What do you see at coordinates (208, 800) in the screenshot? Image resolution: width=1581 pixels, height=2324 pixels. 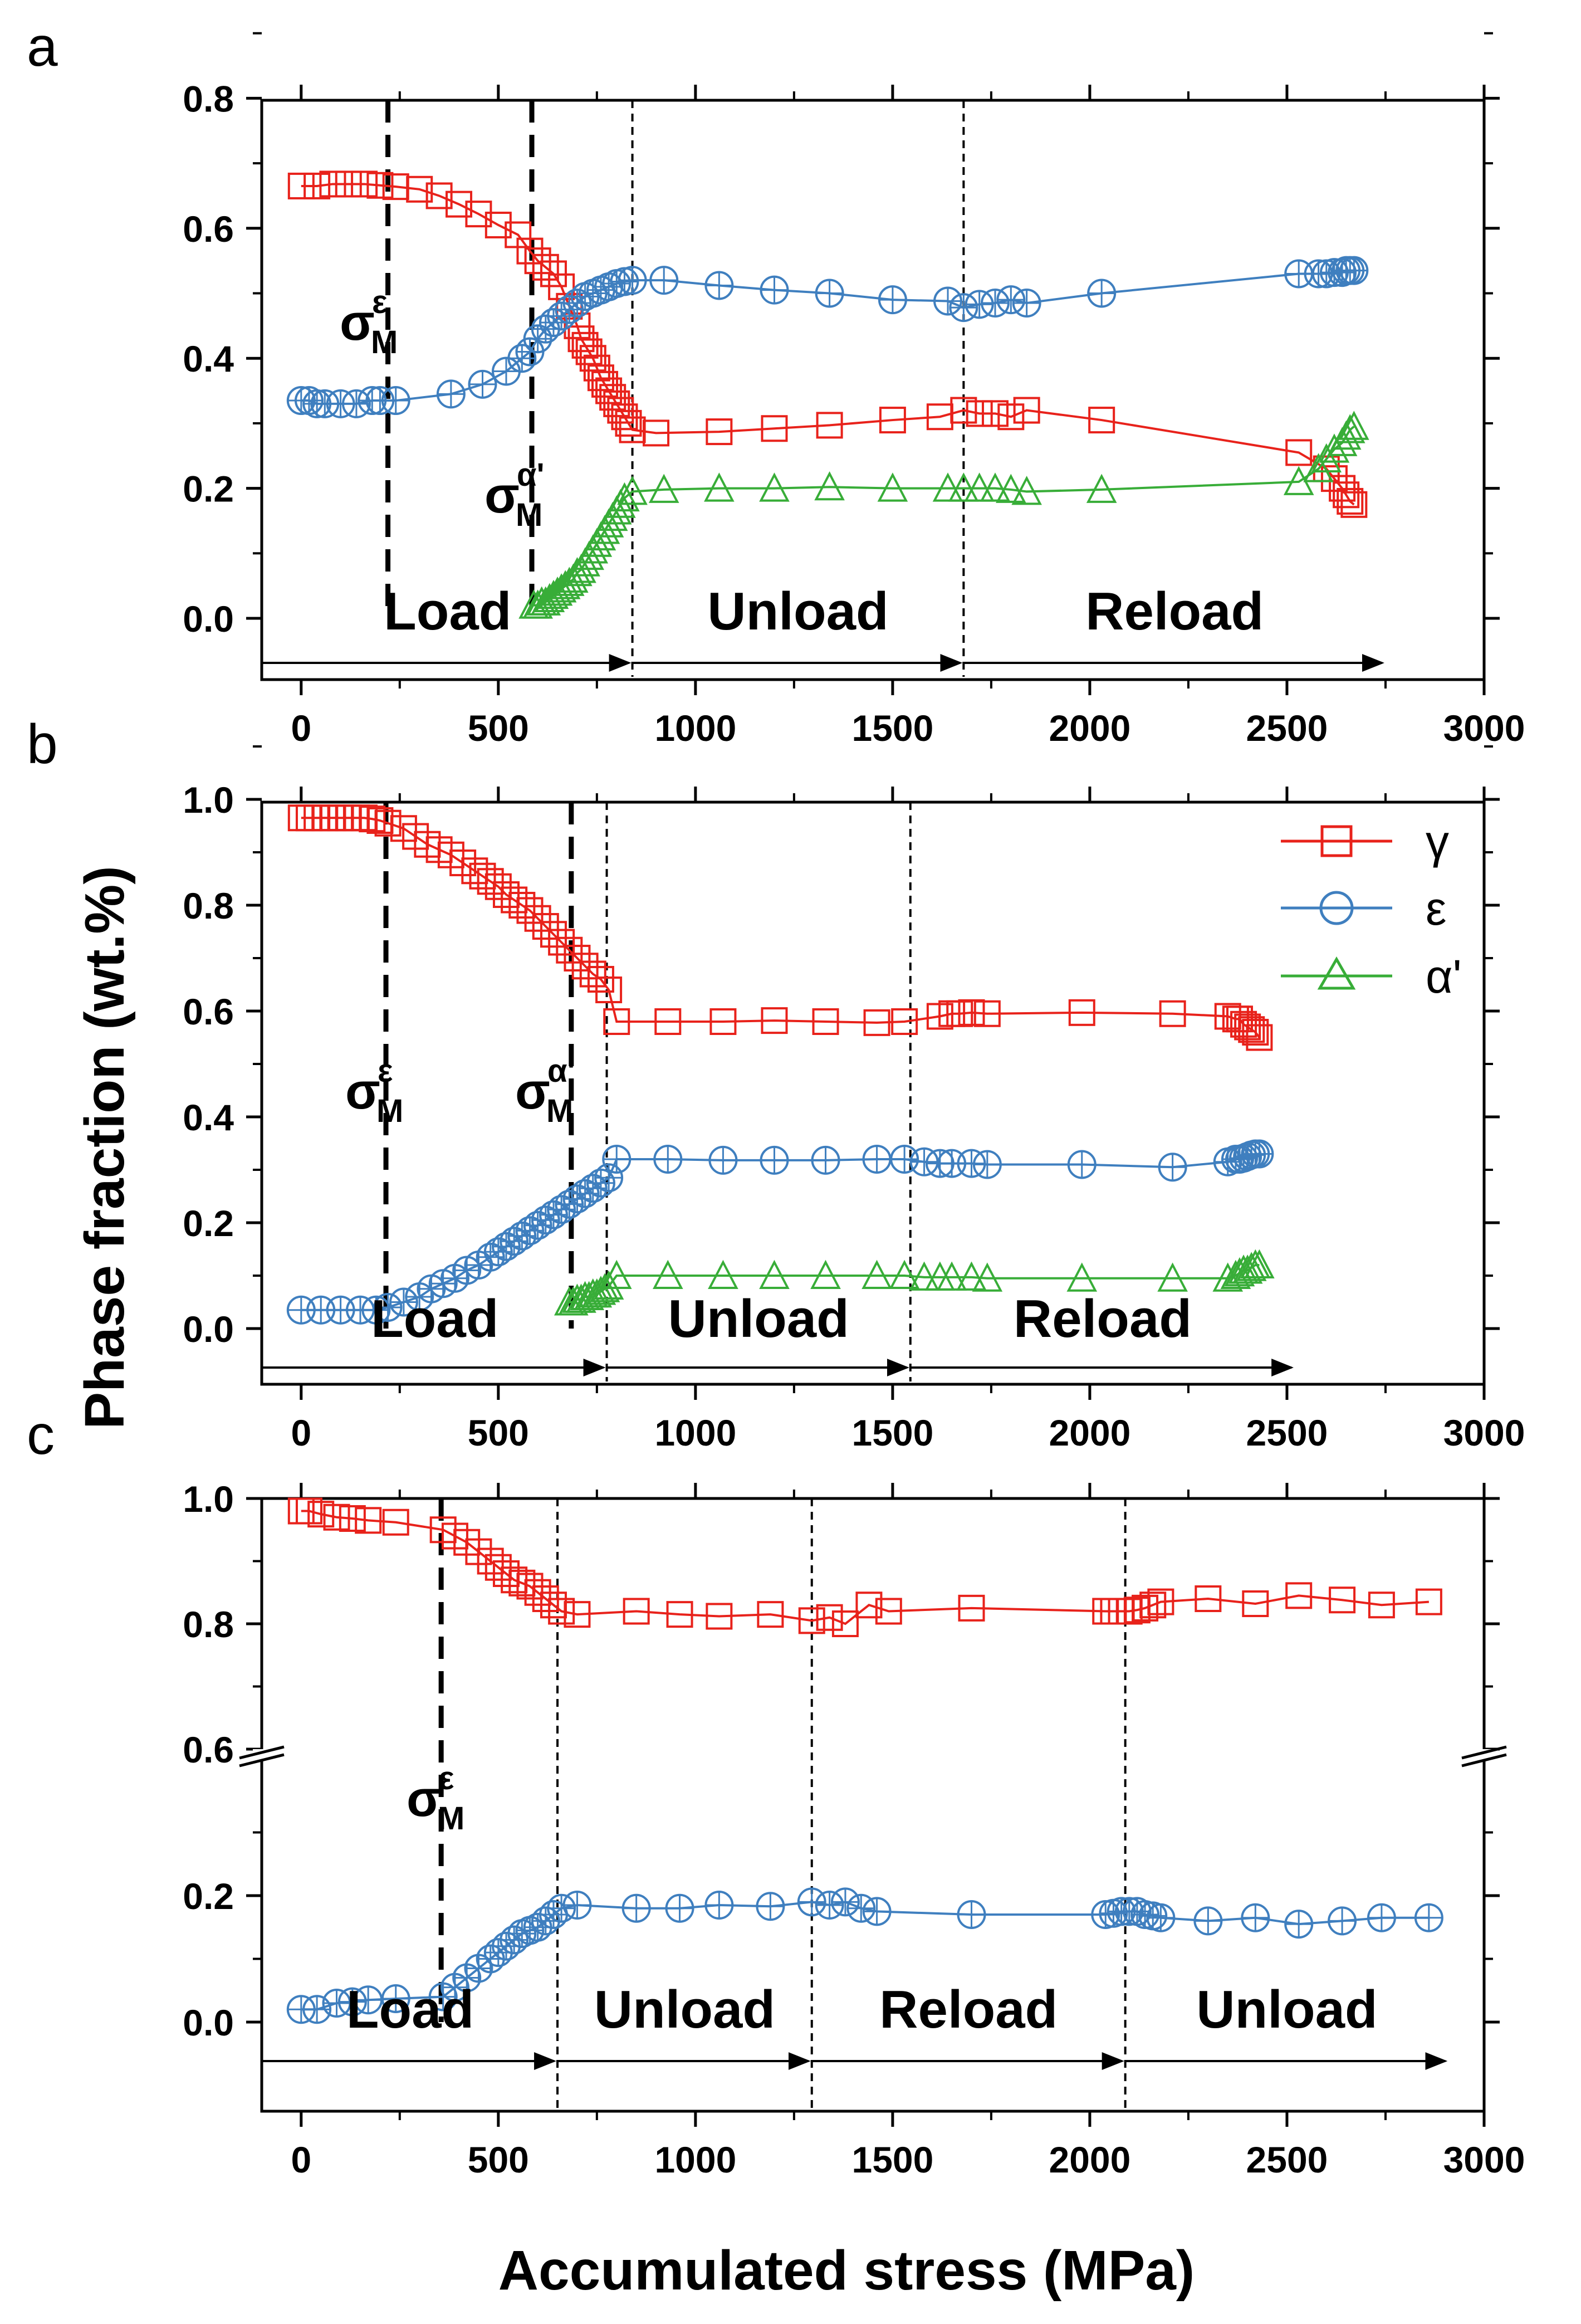 I see `y-tick-label: 1.0` at bounding box center [208, 800].